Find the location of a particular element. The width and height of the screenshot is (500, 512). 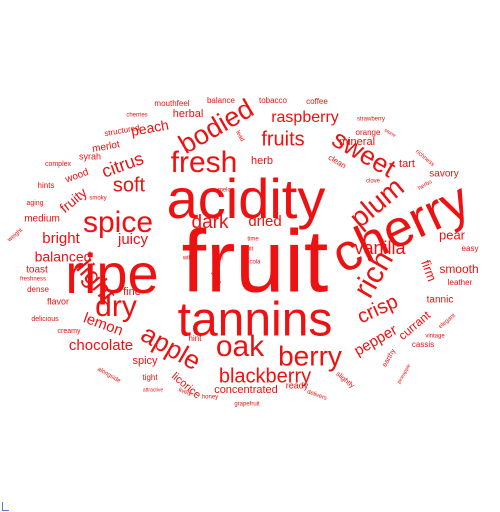

word-balanced: balanced is located at coordinates (63, 257).